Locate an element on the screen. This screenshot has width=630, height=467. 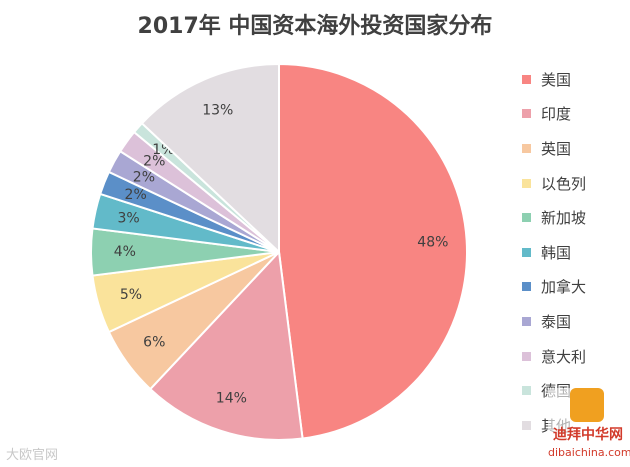
slice-label-3: 6% is located at coordinates (154, 343).